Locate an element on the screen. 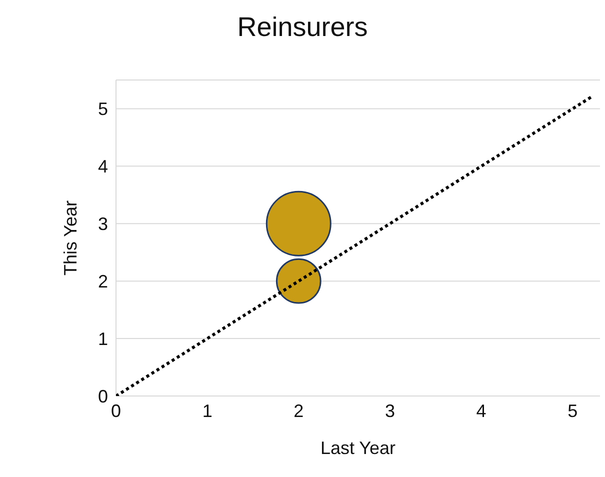 The width and height of the screenshot is (605, 477). chart-title: Reinsurers is located at coordinates (302, 27).